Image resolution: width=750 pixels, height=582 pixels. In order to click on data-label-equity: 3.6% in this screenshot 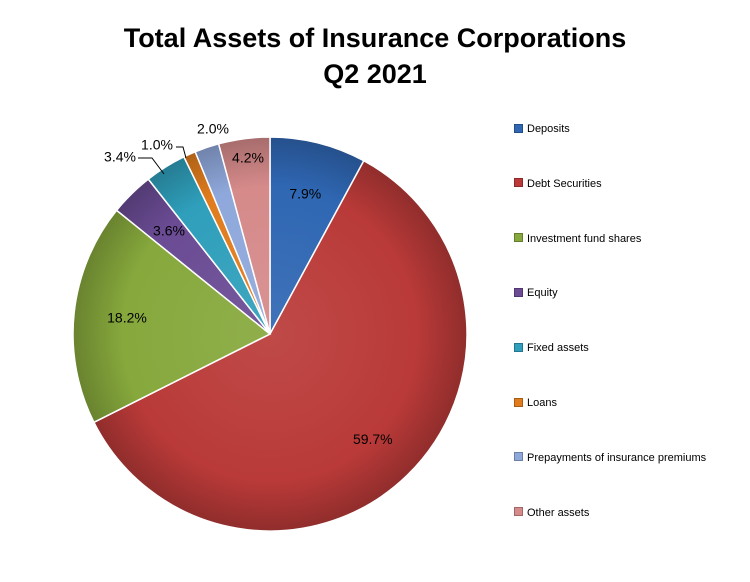, I will do `click(169, 230)`.